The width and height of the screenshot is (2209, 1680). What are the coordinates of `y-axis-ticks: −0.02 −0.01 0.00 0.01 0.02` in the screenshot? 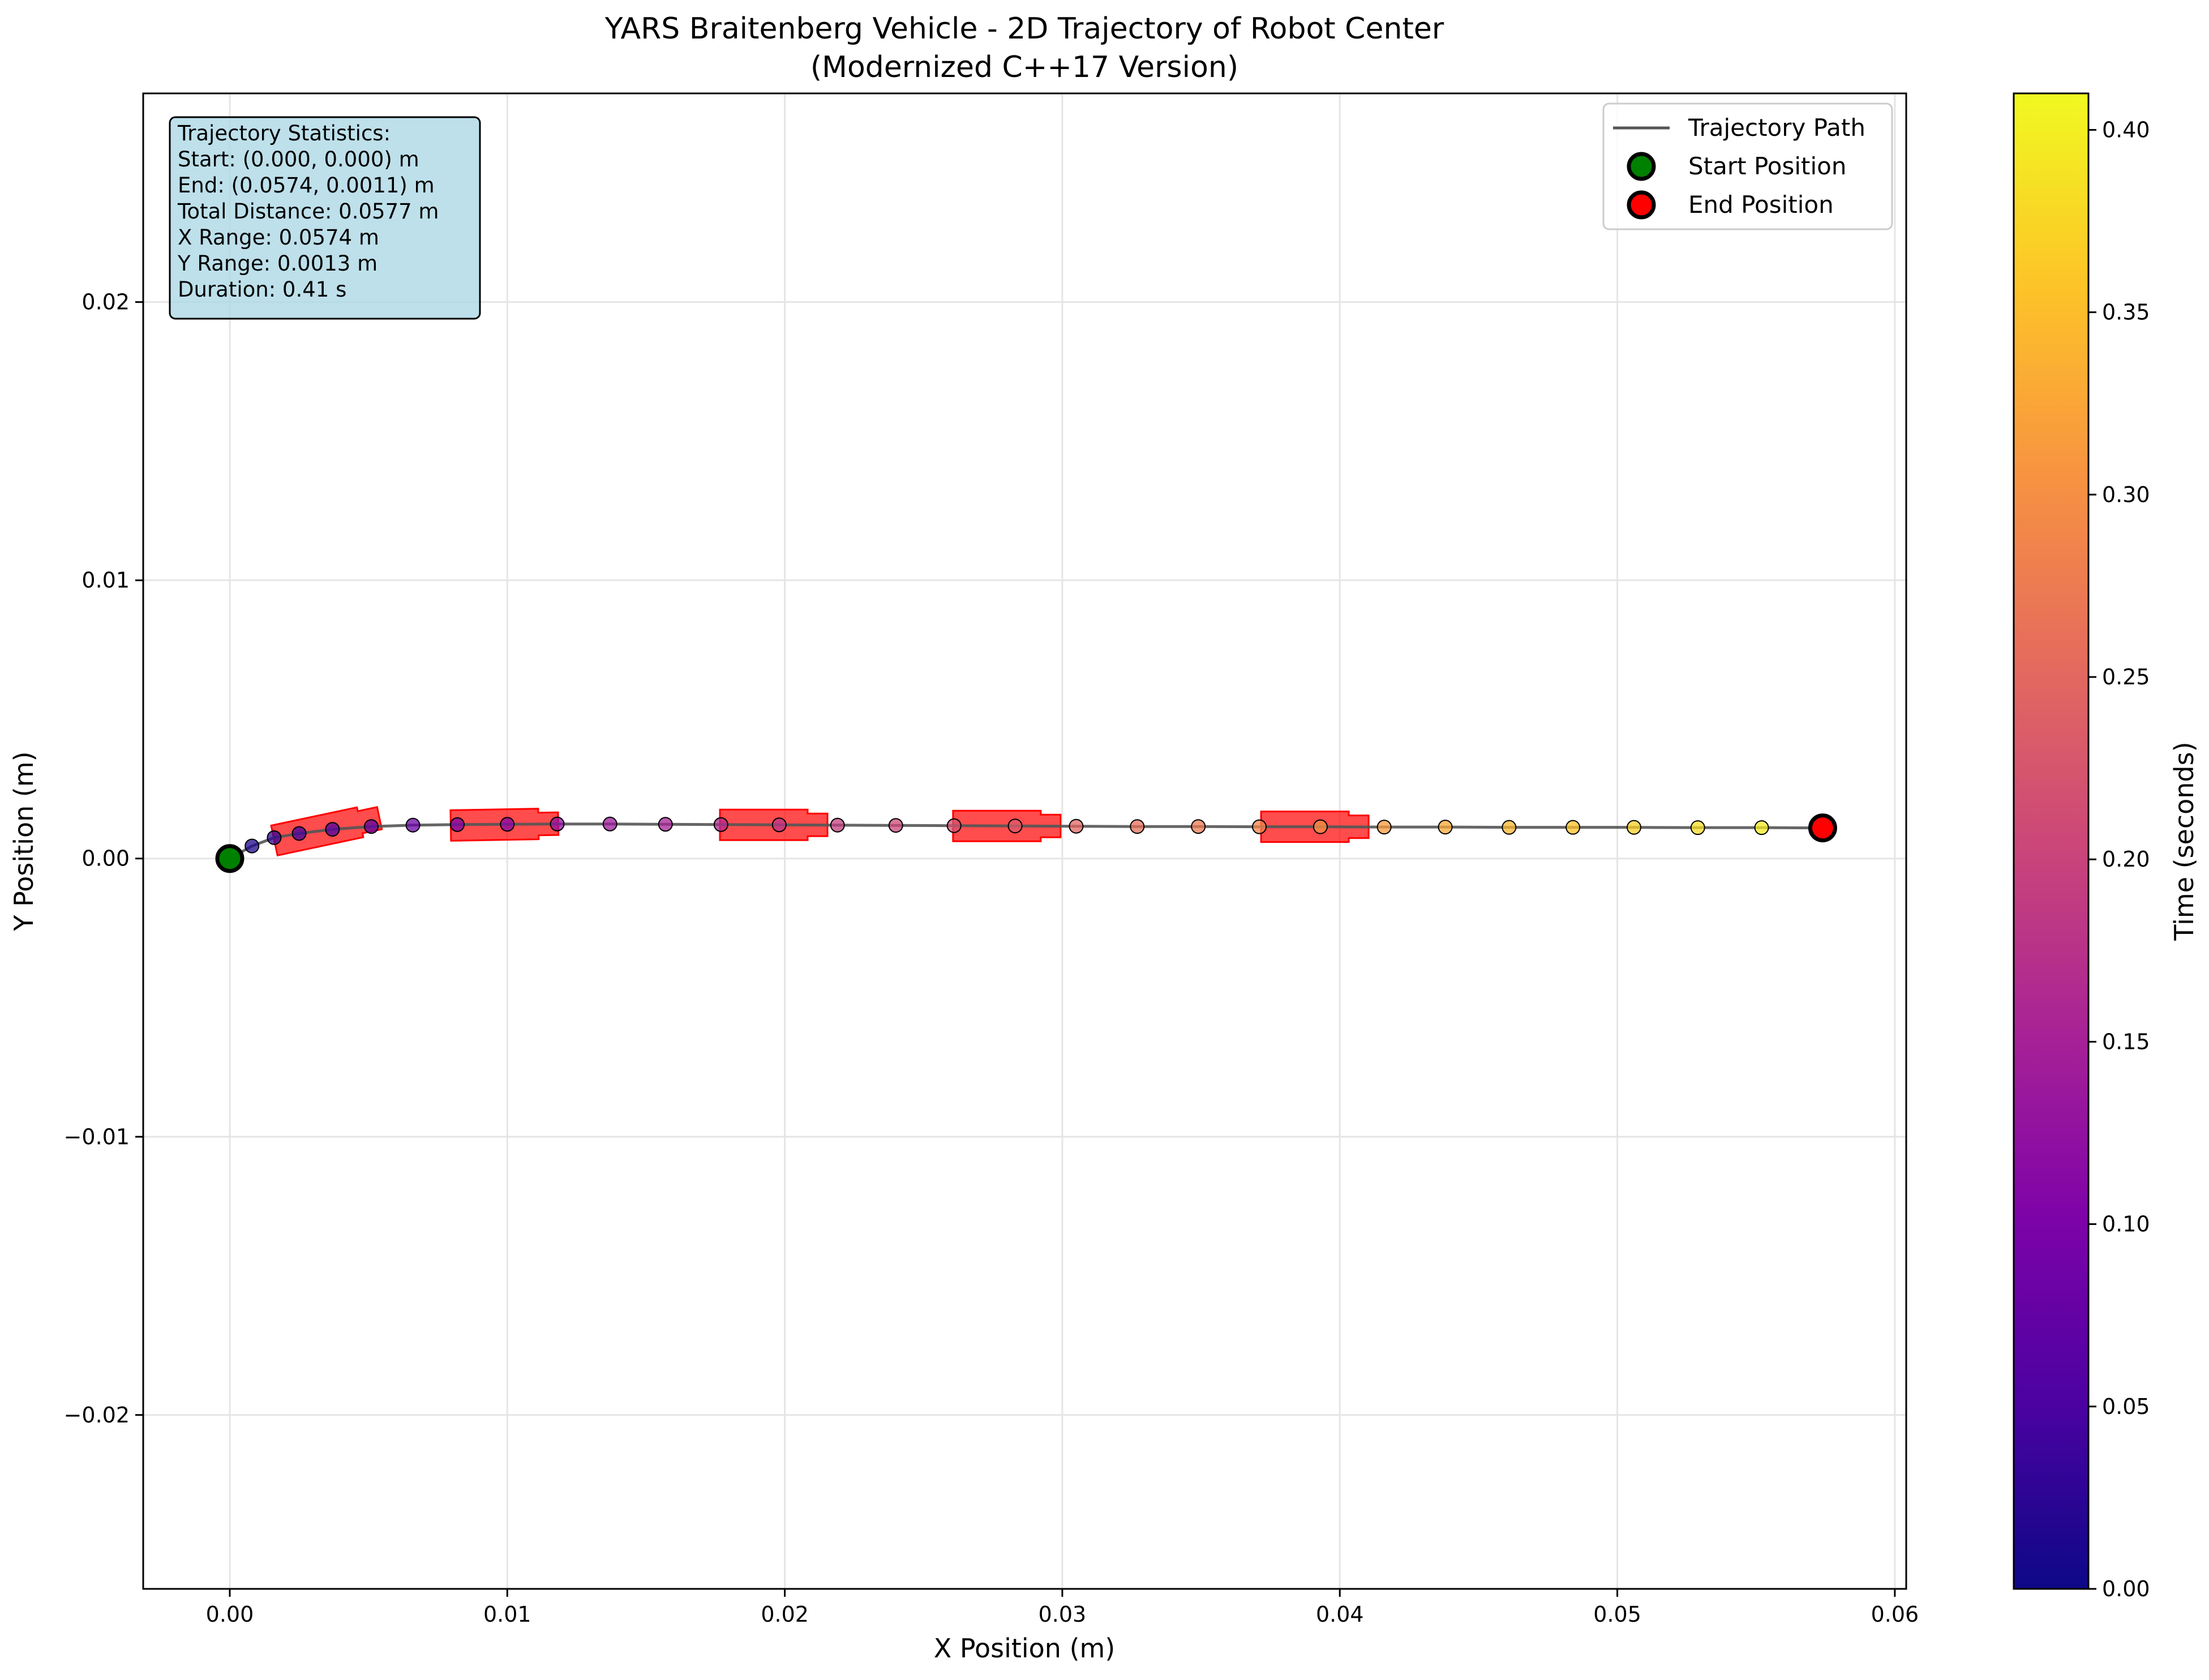 It's located at (103, 859).